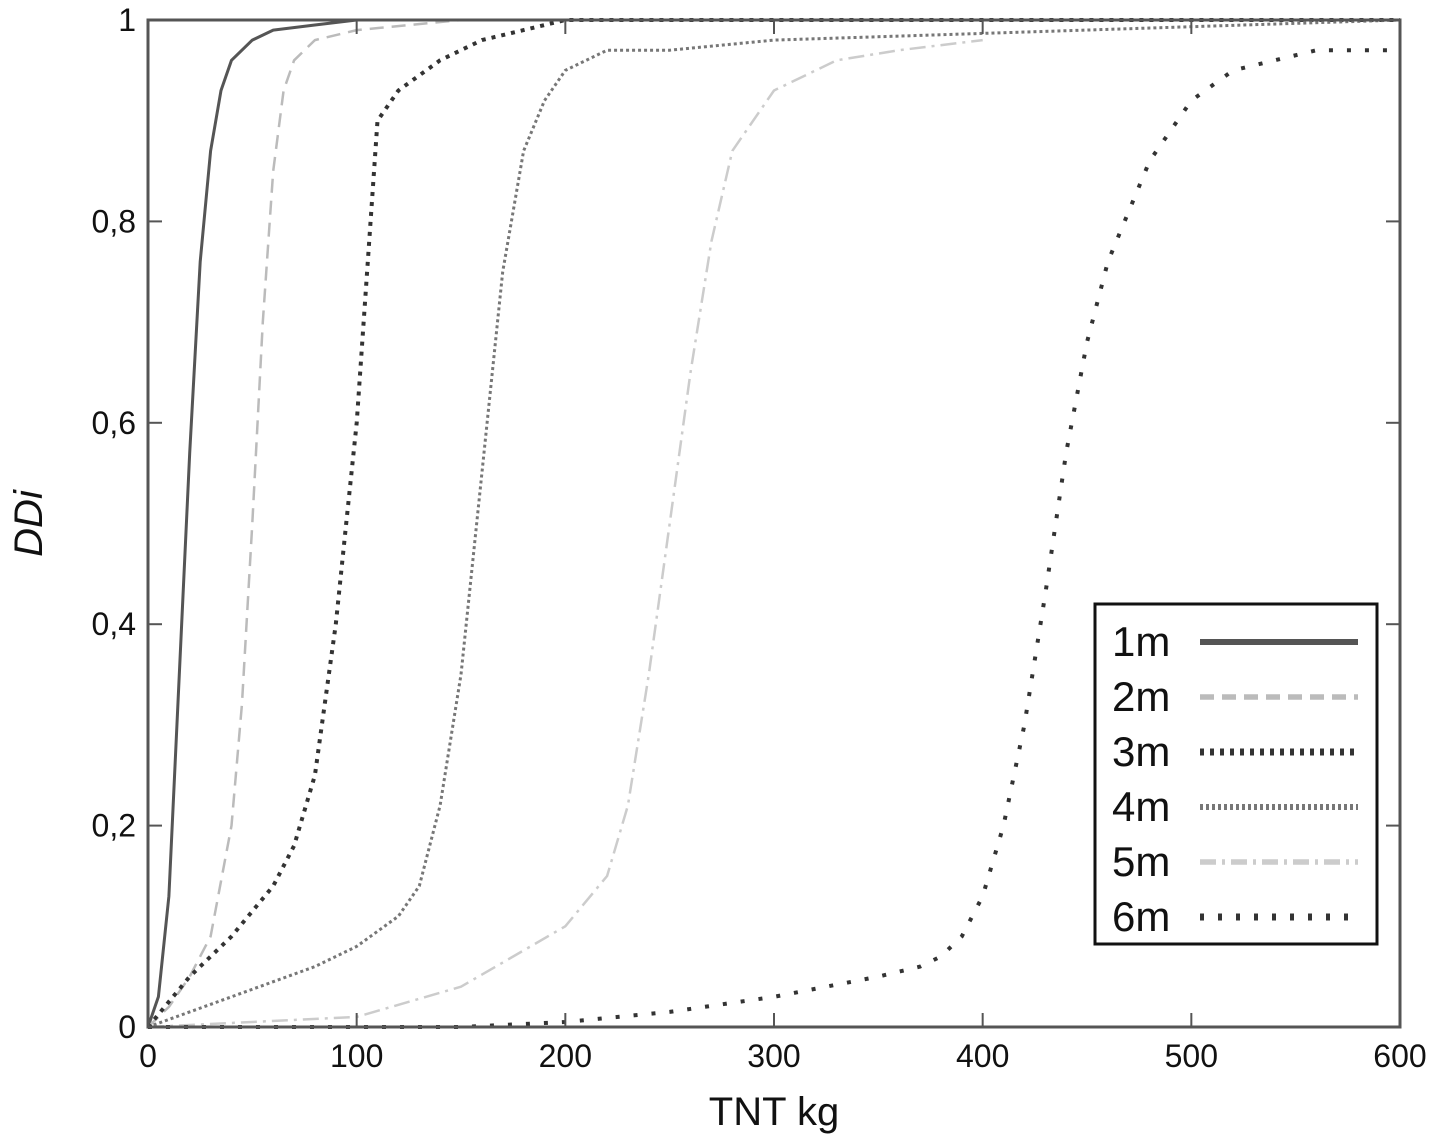 Image resolution: width=1435 pixels, height=1145 pixels. I want to click on x-axis-title: TNT kg, so click(774, 1112).